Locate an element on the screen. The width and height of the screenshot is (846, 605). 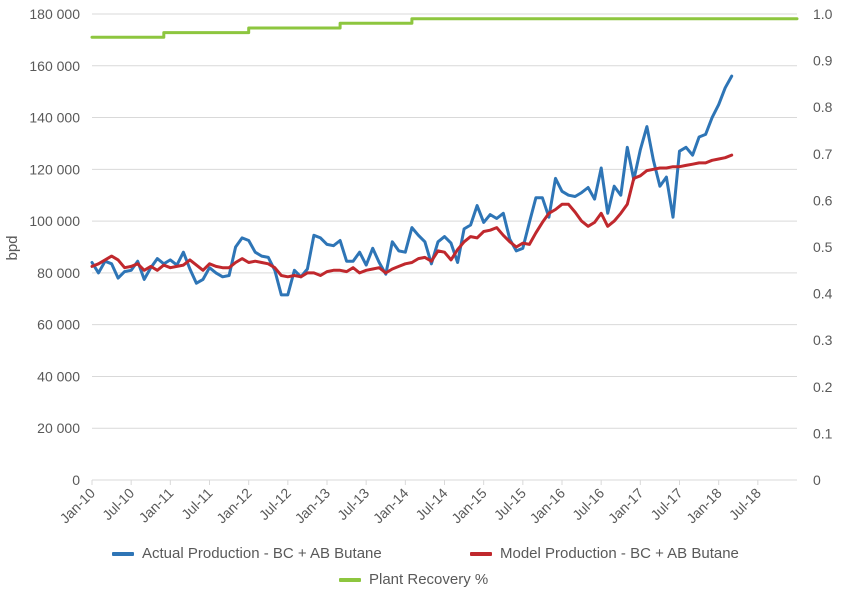
y-left-tick-label: 140 000 is located at coordinates (54, 118).